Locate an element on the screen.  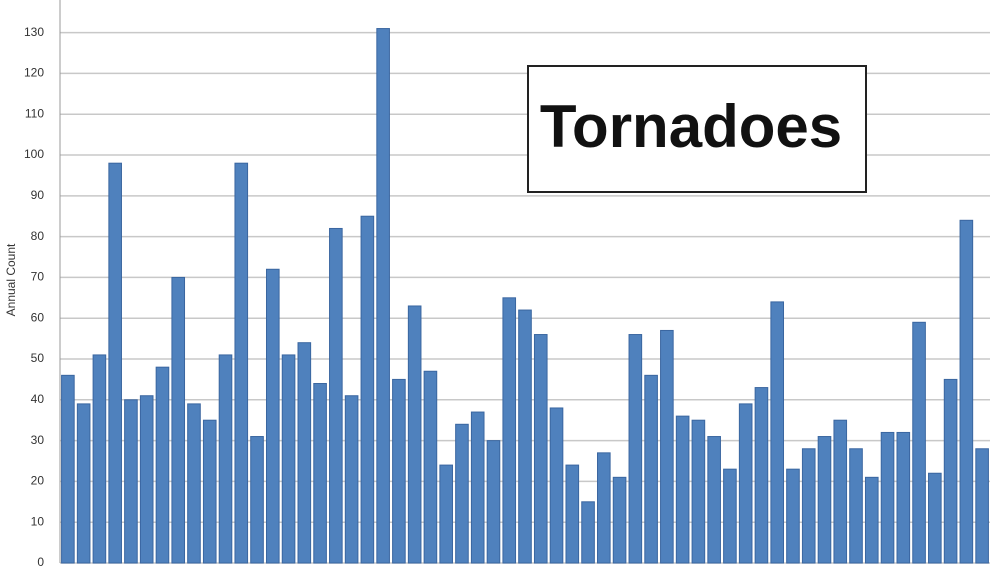
y-tick-label: 40 is located at coordinates (38, 399).